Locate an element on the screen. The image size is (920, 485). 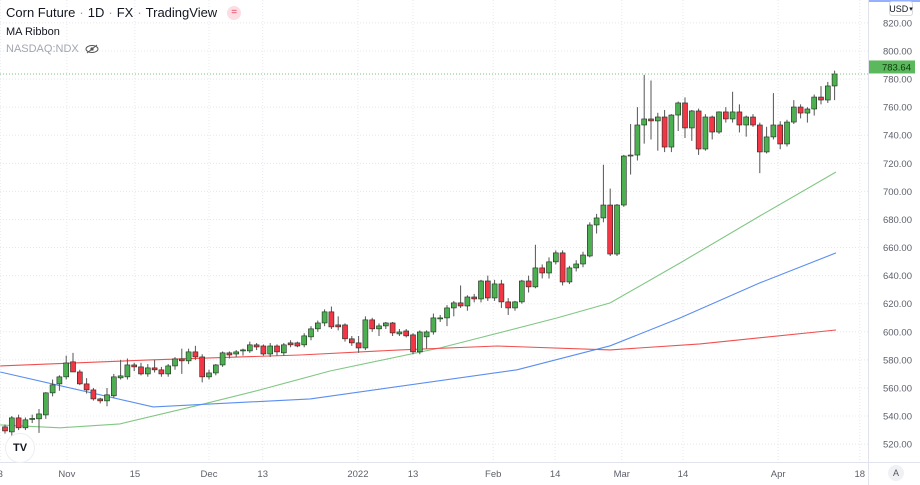
indicator-ma-ribbon: MA Ribbon is located at coordinates (33, 32).